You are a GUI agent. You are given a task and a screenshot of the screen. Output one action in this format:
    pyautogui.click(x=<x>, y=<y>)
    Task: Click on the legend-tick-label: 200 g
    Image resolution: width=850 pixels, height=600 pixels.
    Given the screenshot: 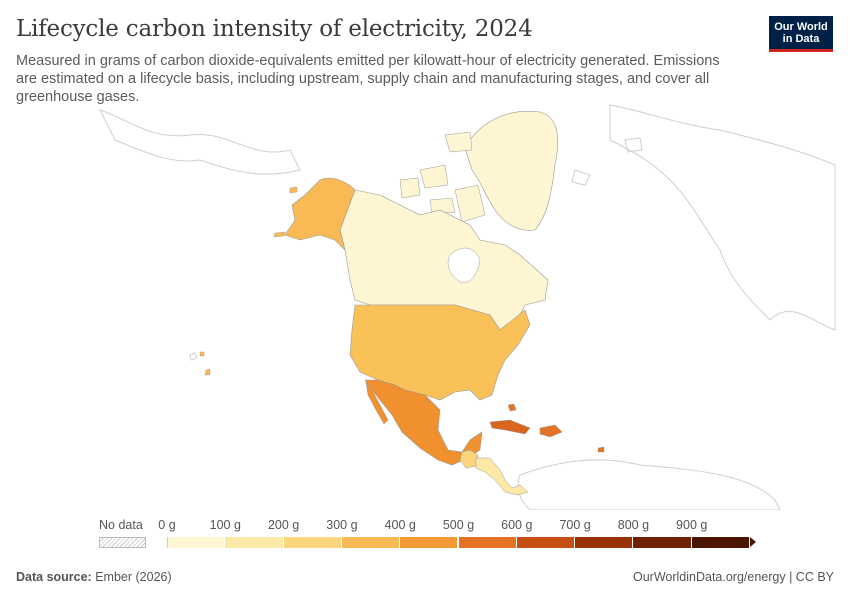 What is the action you would take?
    pyautogui.click(x=283, y=525)
    